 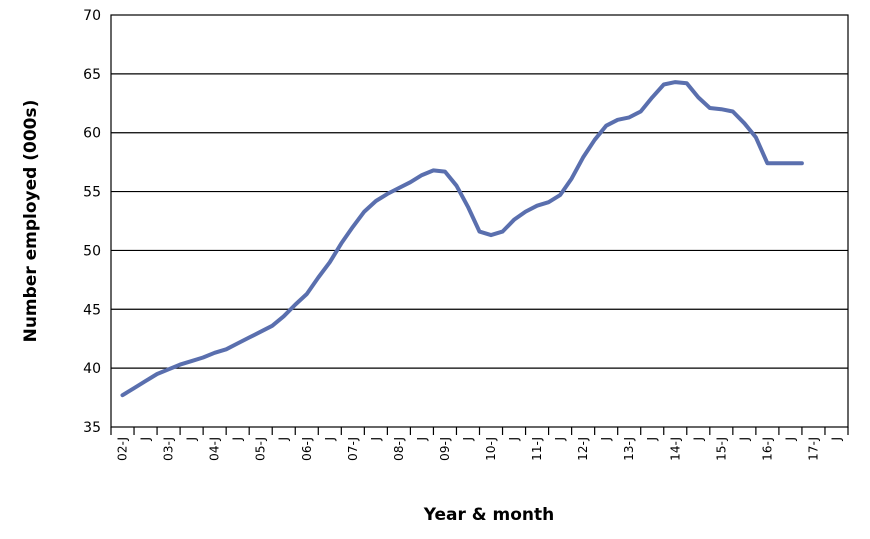 What do you see at coordinates (215, 449) in the screenshot?
I see `x-tick-label: 04-J` at bounding box center [215, 449].